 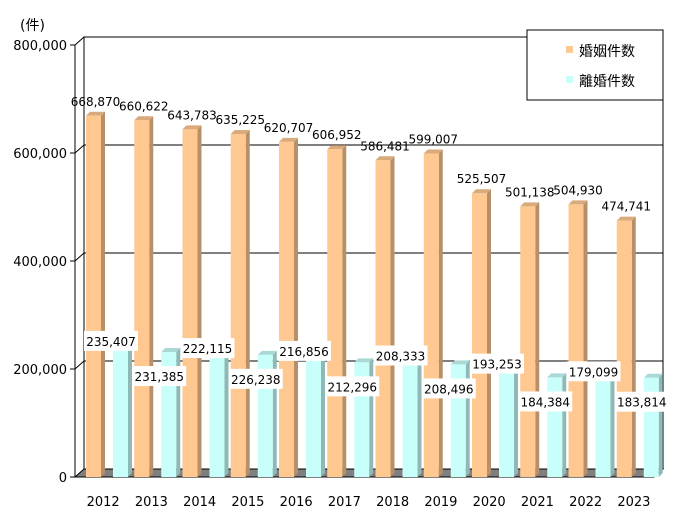 What do you see at coordinates (96, 102) in the screenshot?
I see `marriage-value-label: 668,870` at bounding box center [96, 102].